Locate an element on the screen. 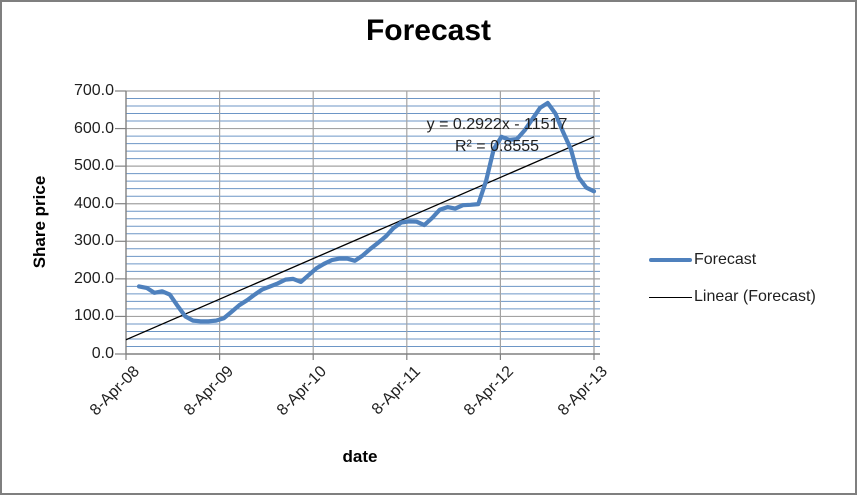 This screenshot has width=857, height=495. x-tick-label: 8-Apr-11 is located at coordinates (396, 391).